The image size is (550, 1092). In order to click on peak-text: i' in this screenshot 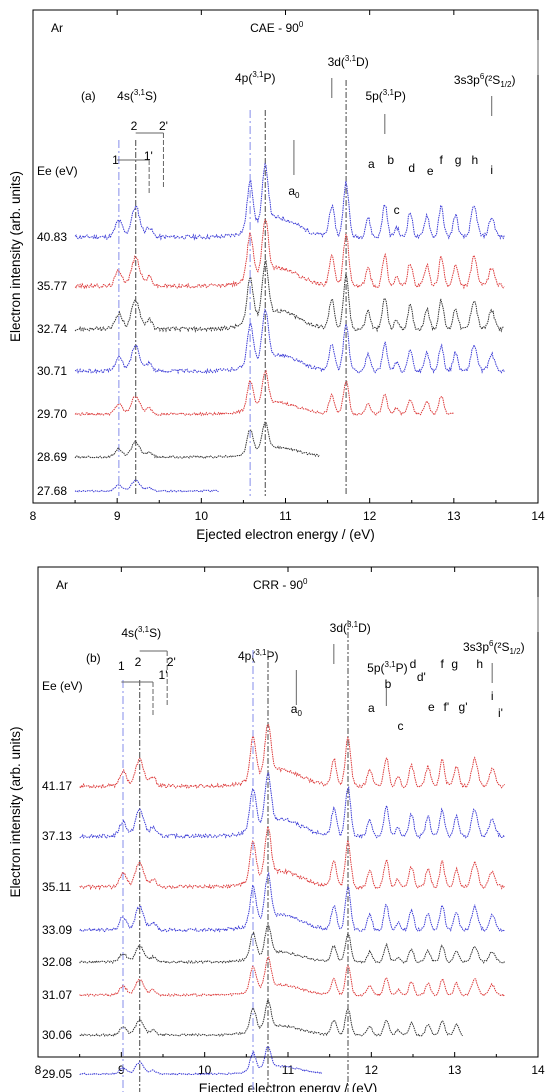, I will do `click(500, 713)`.